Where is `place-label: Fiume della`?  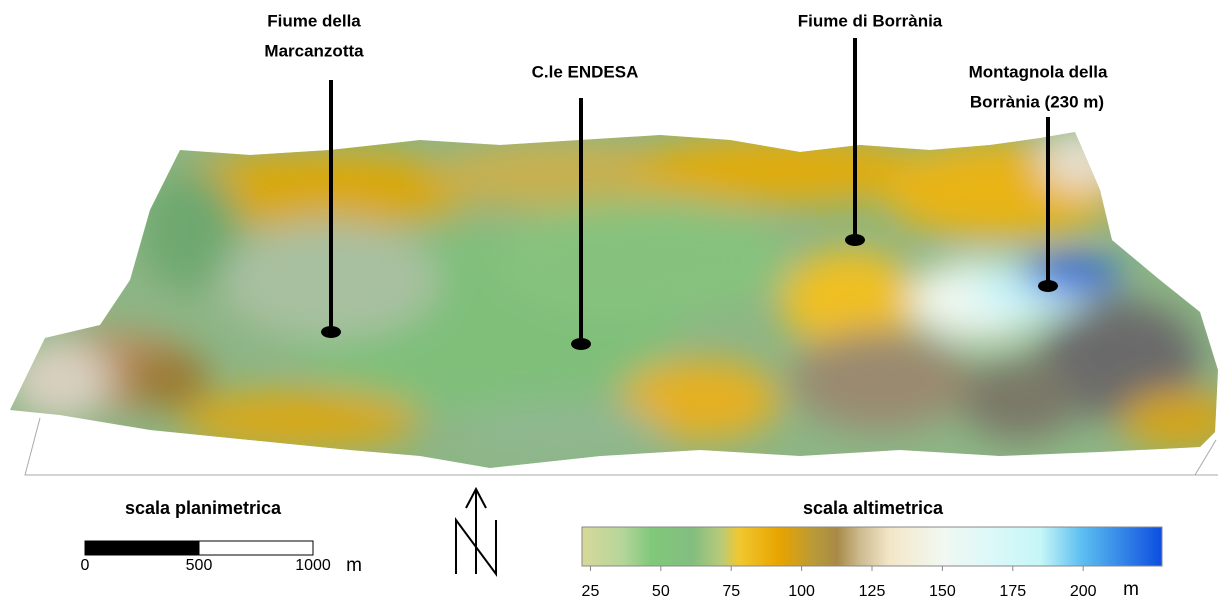 place-label: Fiume della is located at coordinates (314, 20).